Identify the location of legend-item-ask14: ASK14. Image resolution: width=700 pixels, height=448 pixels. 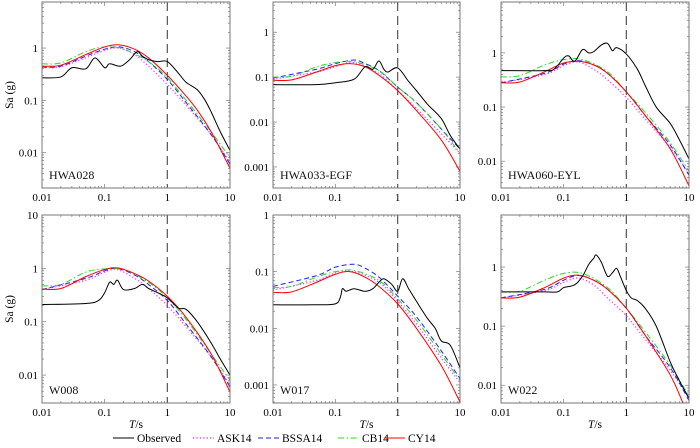
(222, 439).